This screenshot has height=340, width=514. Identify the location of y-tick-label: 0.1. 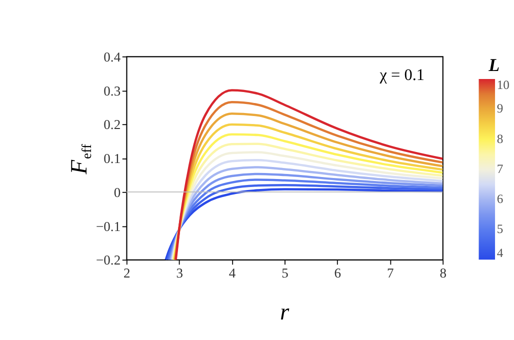
(112, 158).